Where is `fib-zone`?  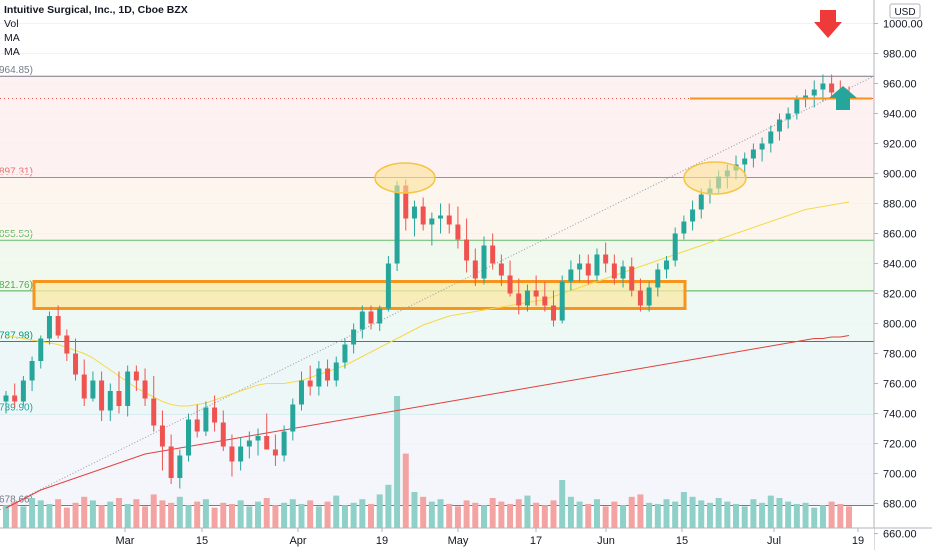
fib-zone is located at coordinates (437, 377).